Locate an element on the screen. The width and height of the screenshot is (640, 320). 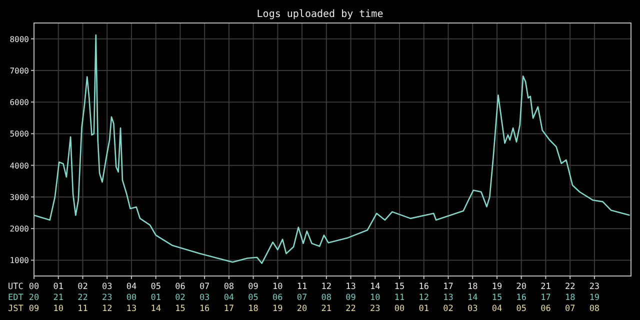
x-tick-label: 14 is located at coordinates (375, 287).